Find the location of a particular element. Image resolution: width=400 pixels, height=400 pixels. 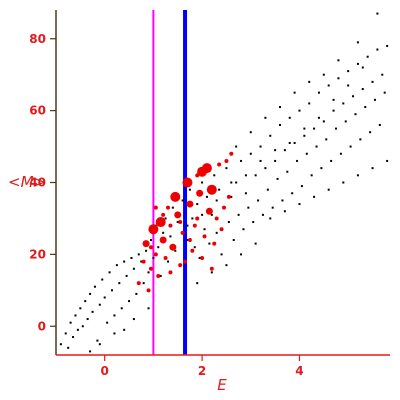

y-axis-title: <M> is located at coordinates (27, 182).